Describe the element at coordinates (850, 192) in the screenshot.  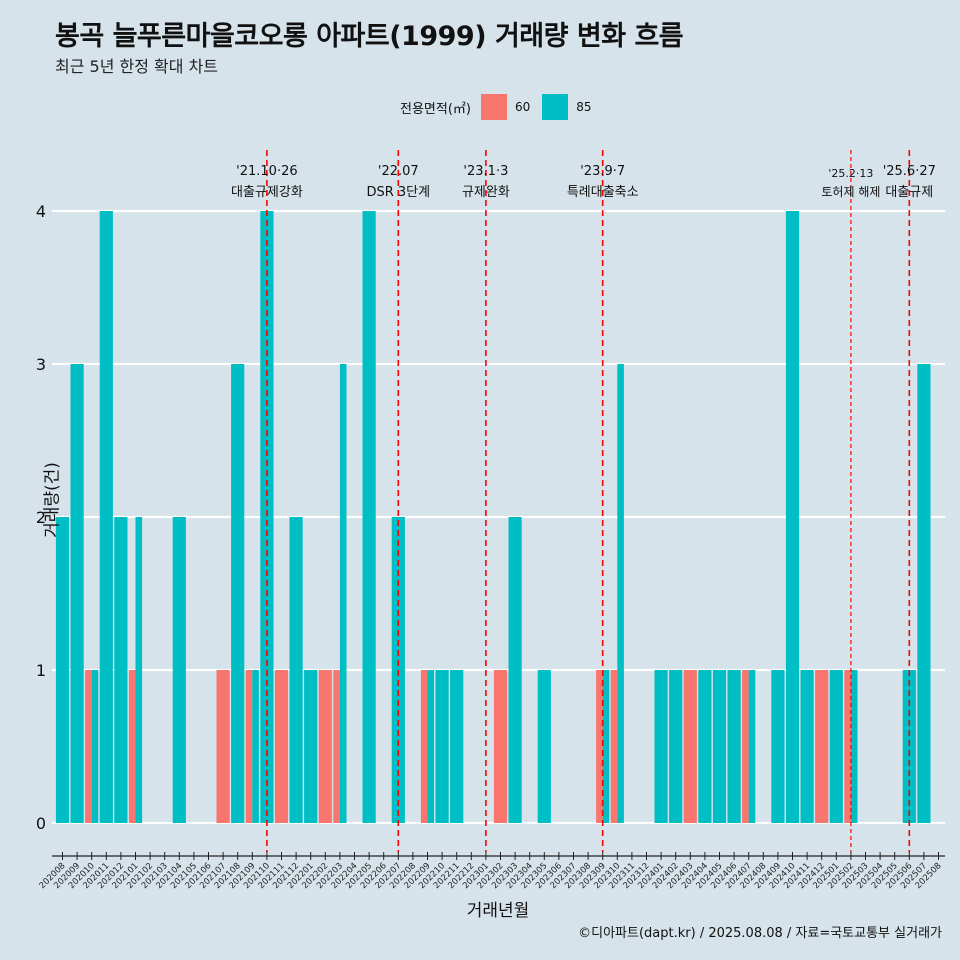
I see `event-name-label: 토허제 해제` at that location.